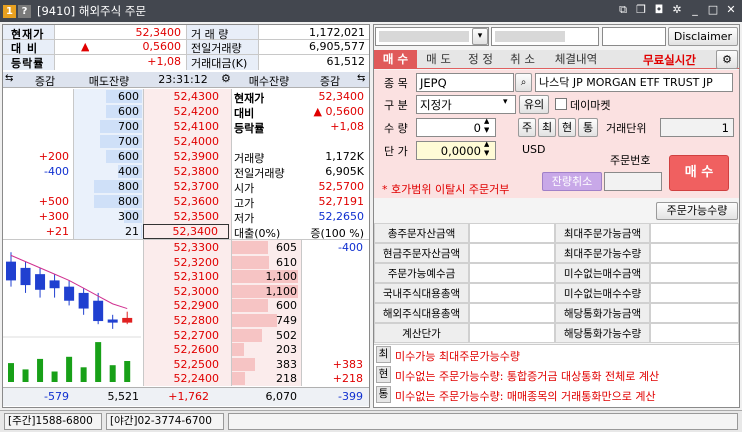  Describe the element at coordinates (196, 216) in the screenshot. I see `ask-price: 52,3500` at that location.